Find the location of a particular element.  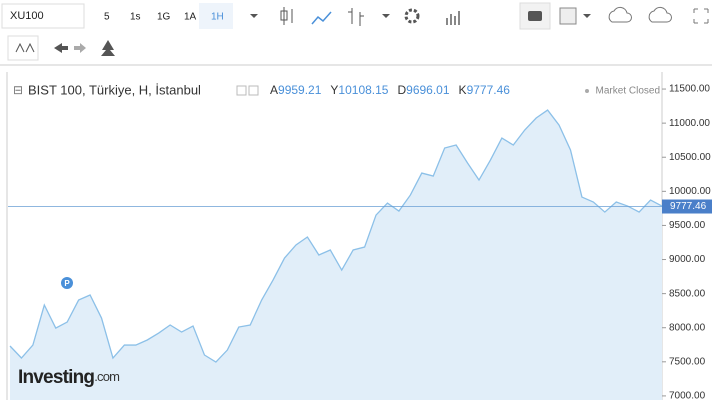

interval-button: 1A is located at coordinates (190, 17).